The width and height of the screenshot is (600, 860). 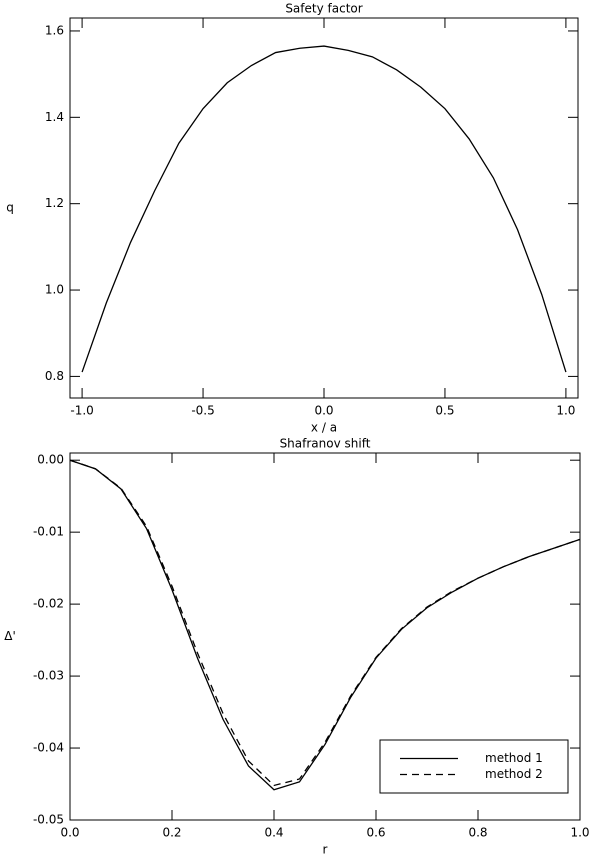 I want to click on y-tick-label: -0.05, so click(x=48, y=820).